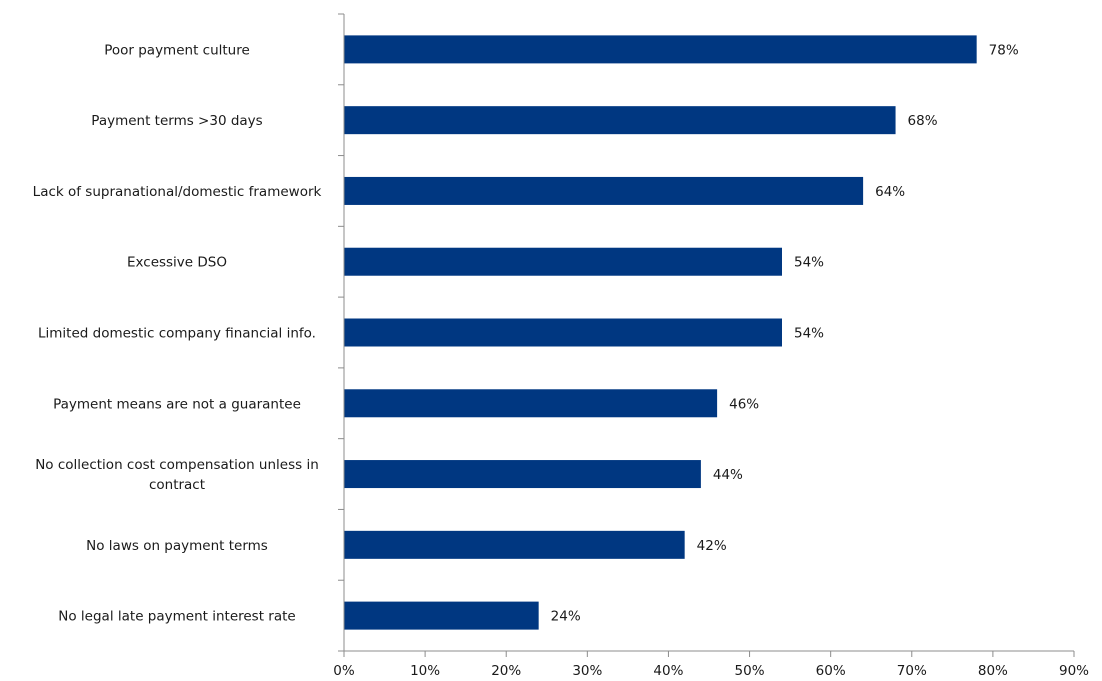 Image resolution: width=1102 pixels, height=681 pixels. I want to click on x-tick-label: 50%, so click(750, 671).